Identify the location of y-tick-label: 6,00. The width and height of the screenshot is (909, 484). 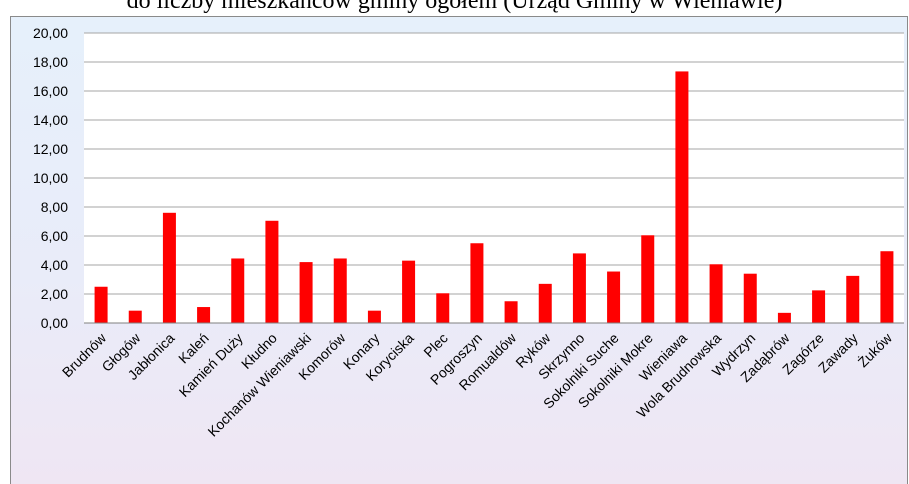
(54, 236).